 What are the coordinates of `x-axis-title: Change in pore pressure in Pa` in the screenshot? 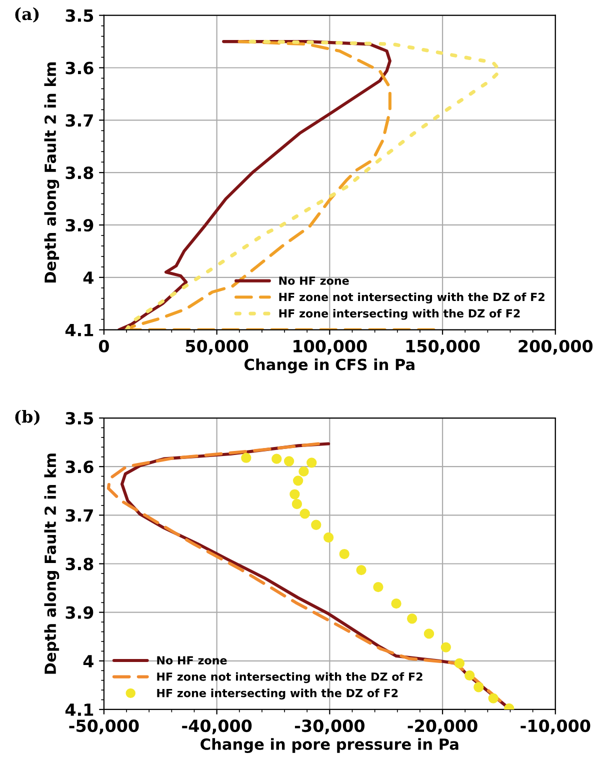 It's located at (329, 746).